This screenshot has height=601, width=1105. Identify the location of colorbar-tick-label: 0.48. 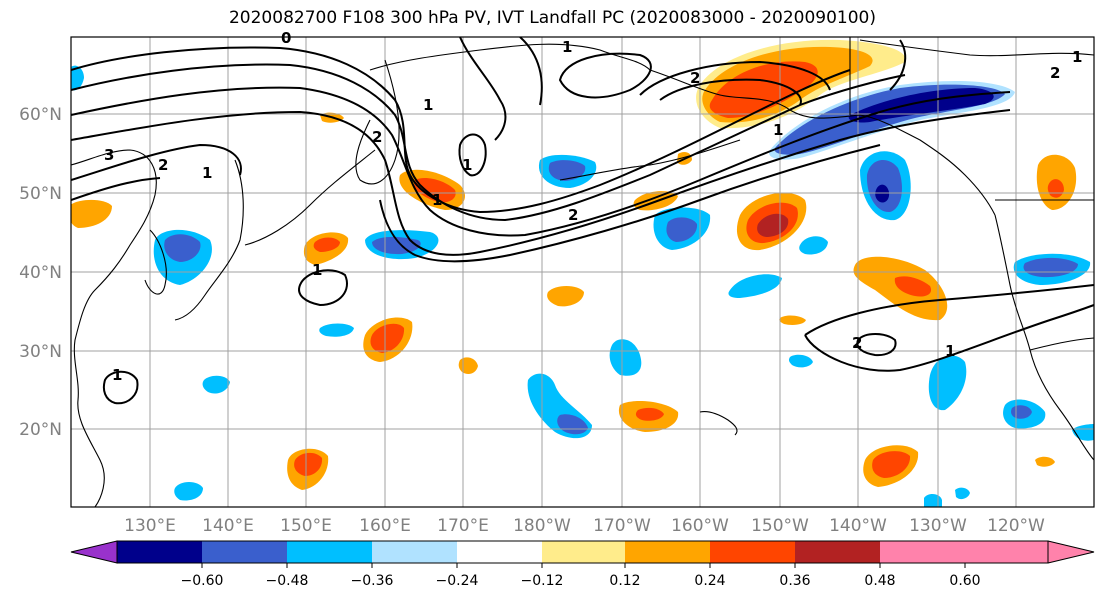
(879, 581).